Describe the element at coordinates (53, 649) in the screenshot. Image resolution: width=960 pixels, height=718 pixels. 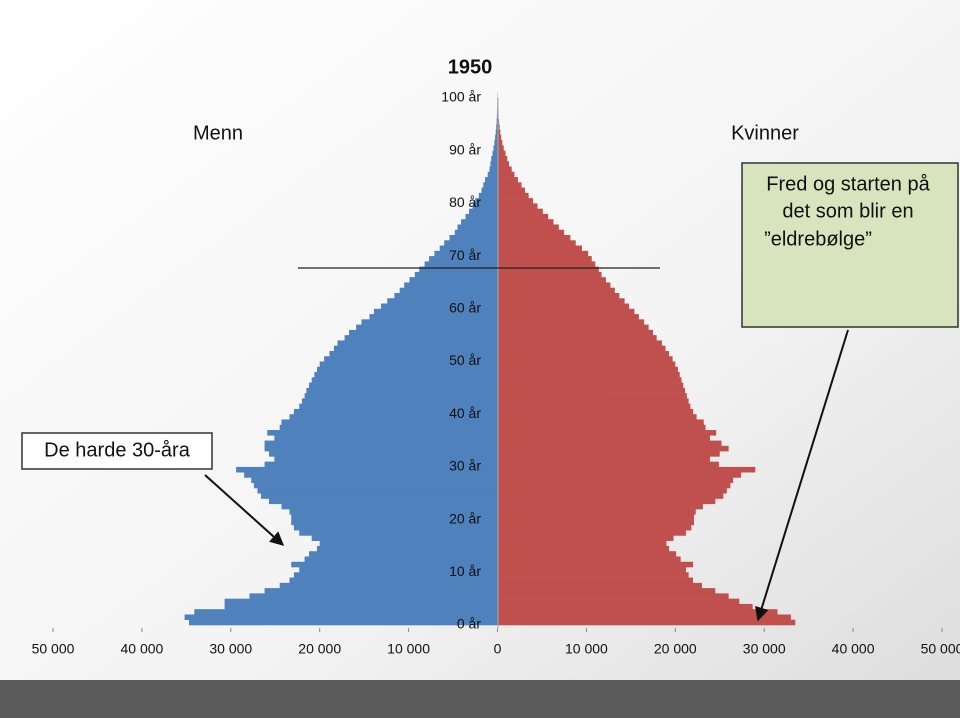
I see `x-tick-label: 50 000` at that location.